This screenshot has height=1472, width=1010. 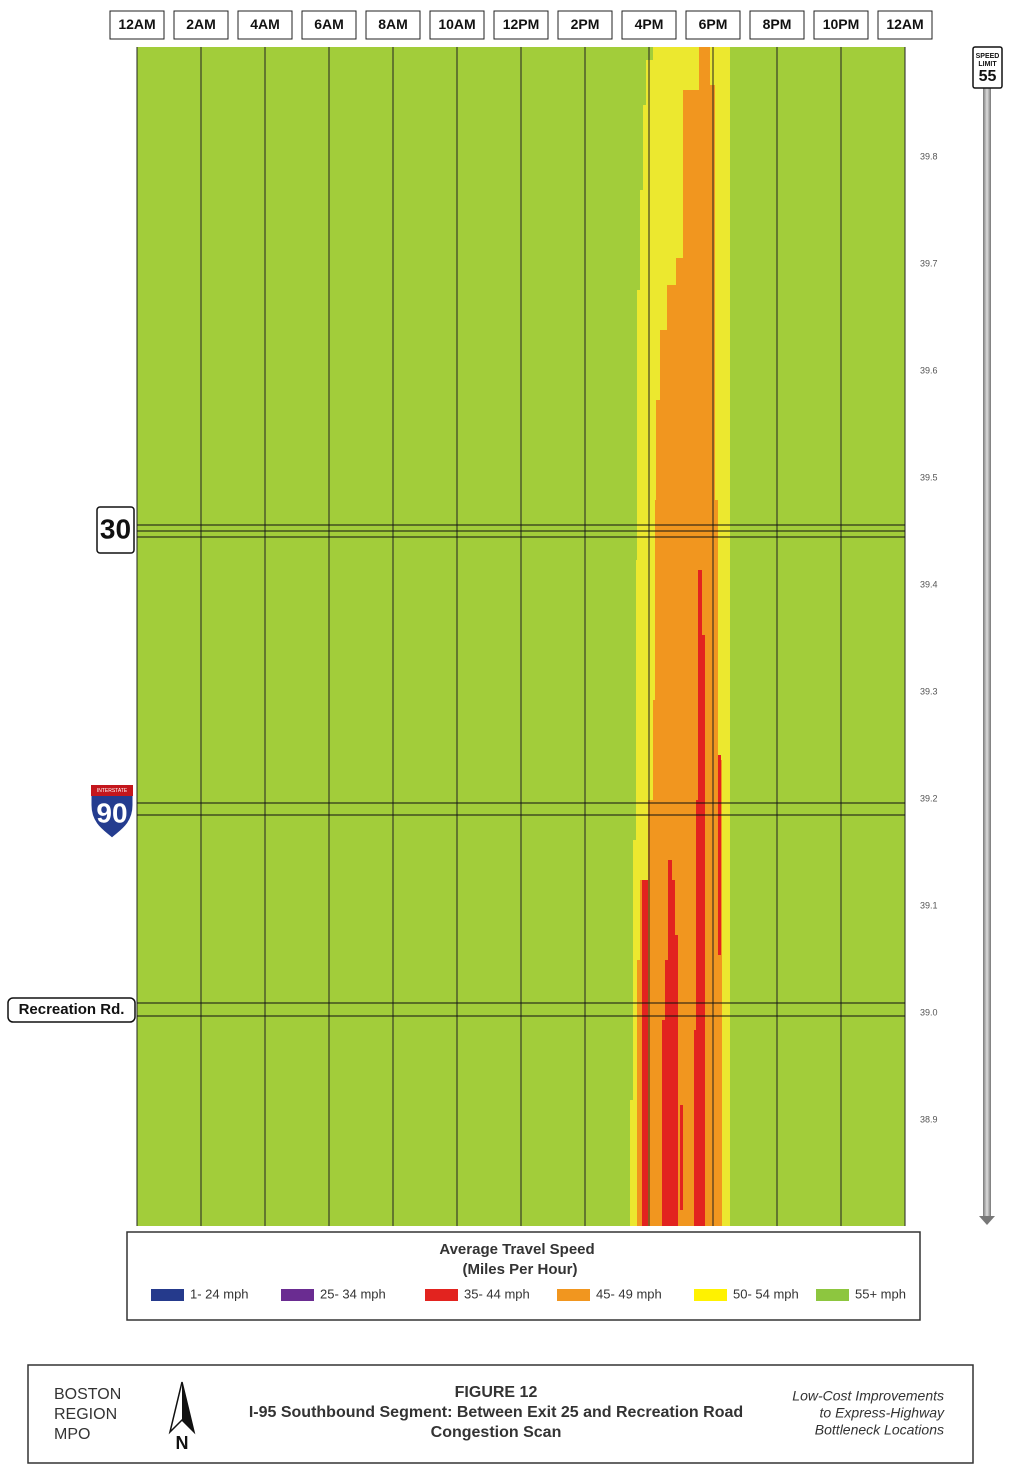 I want to click on shield-number: 90, so click(x=111, y=812).